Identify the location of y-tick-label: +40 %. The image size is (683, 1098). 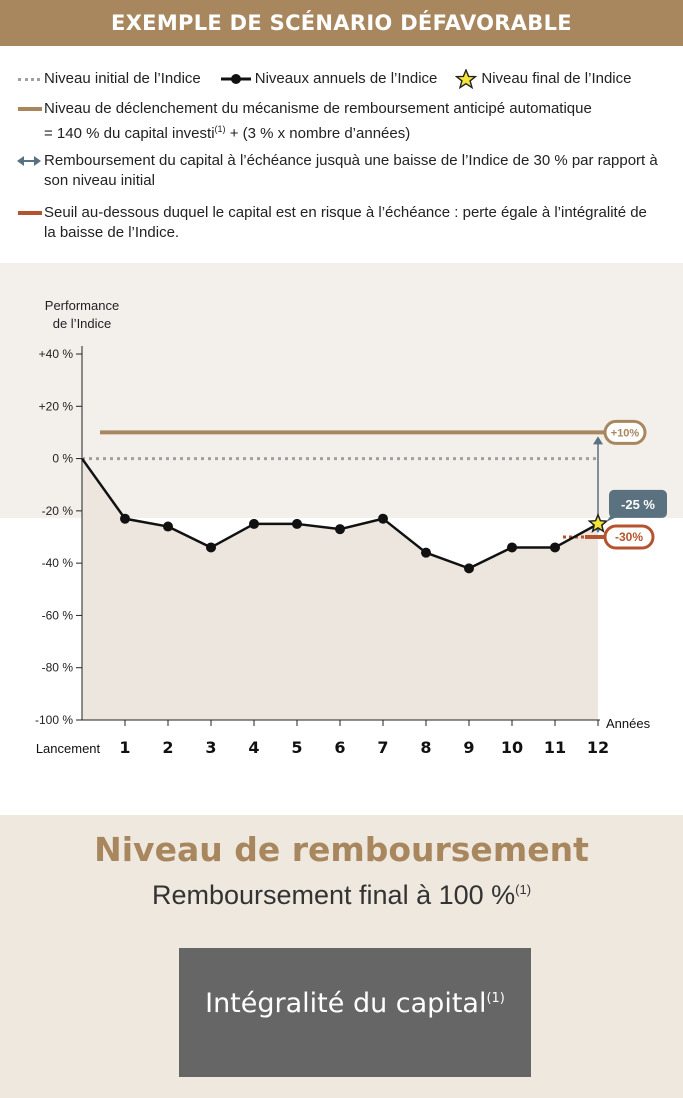
(56, 354).